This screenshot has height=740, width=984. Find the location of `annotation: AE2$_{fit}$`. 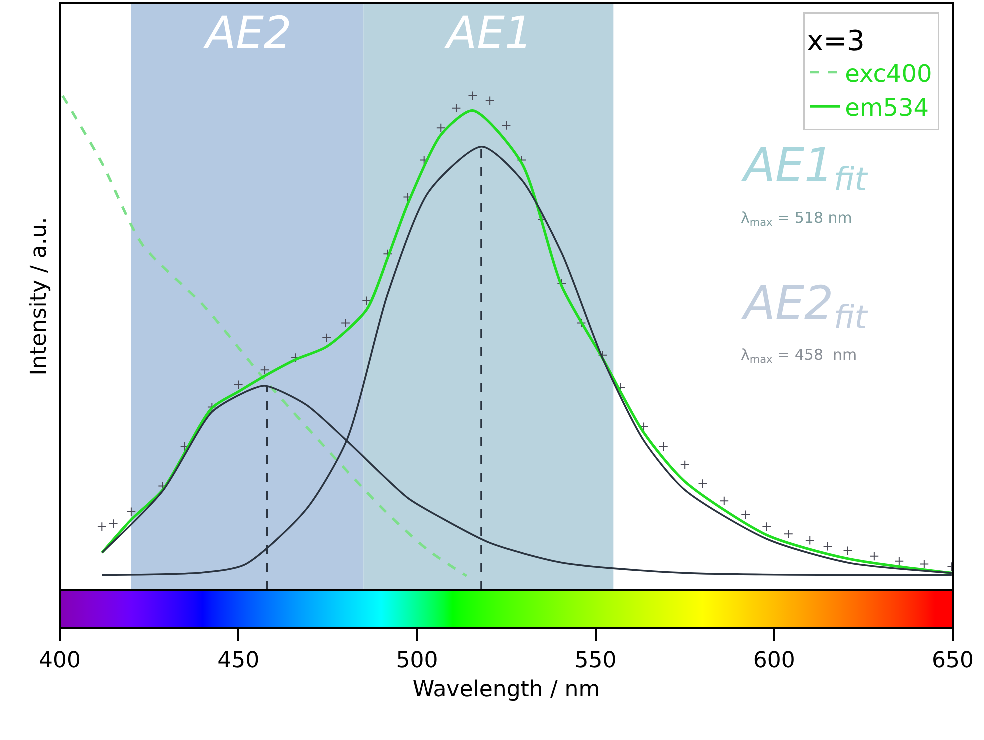

annotation: AE2$_{fit}$ is located at coordinates (805, 306).